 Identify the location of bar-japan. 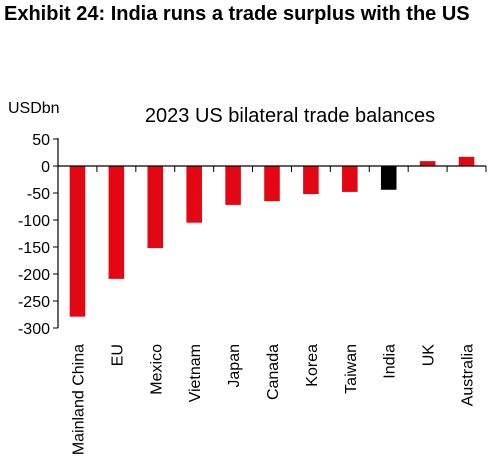
(233, 185).